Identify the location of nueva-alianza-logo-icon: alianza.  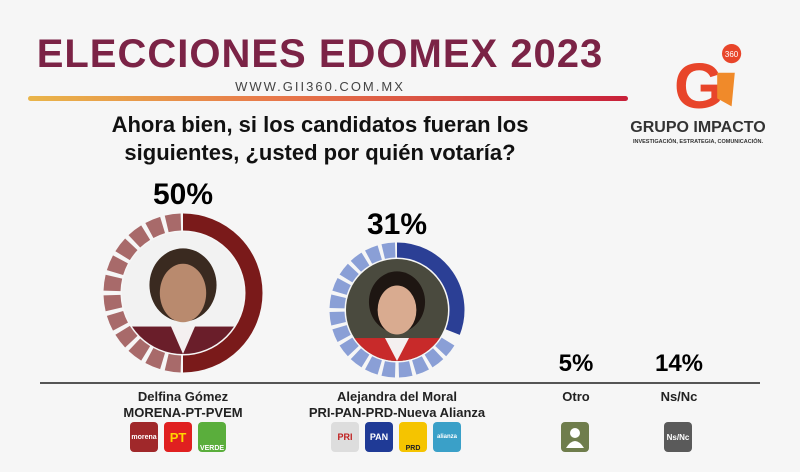
(447, 437).